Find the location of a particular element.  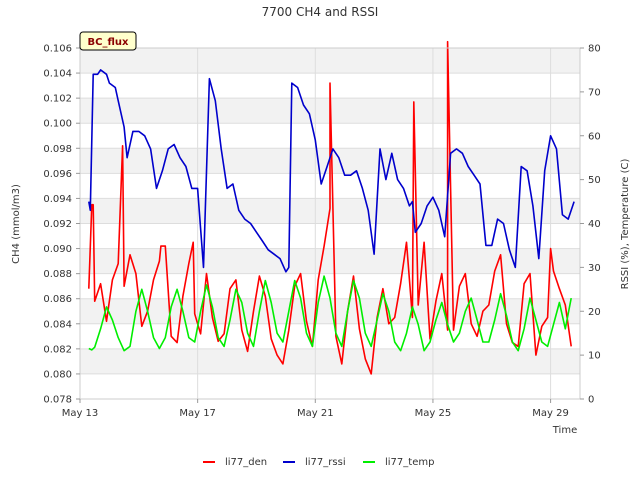

y-right-tick-label: 50 is located at coordinates (594, 180).